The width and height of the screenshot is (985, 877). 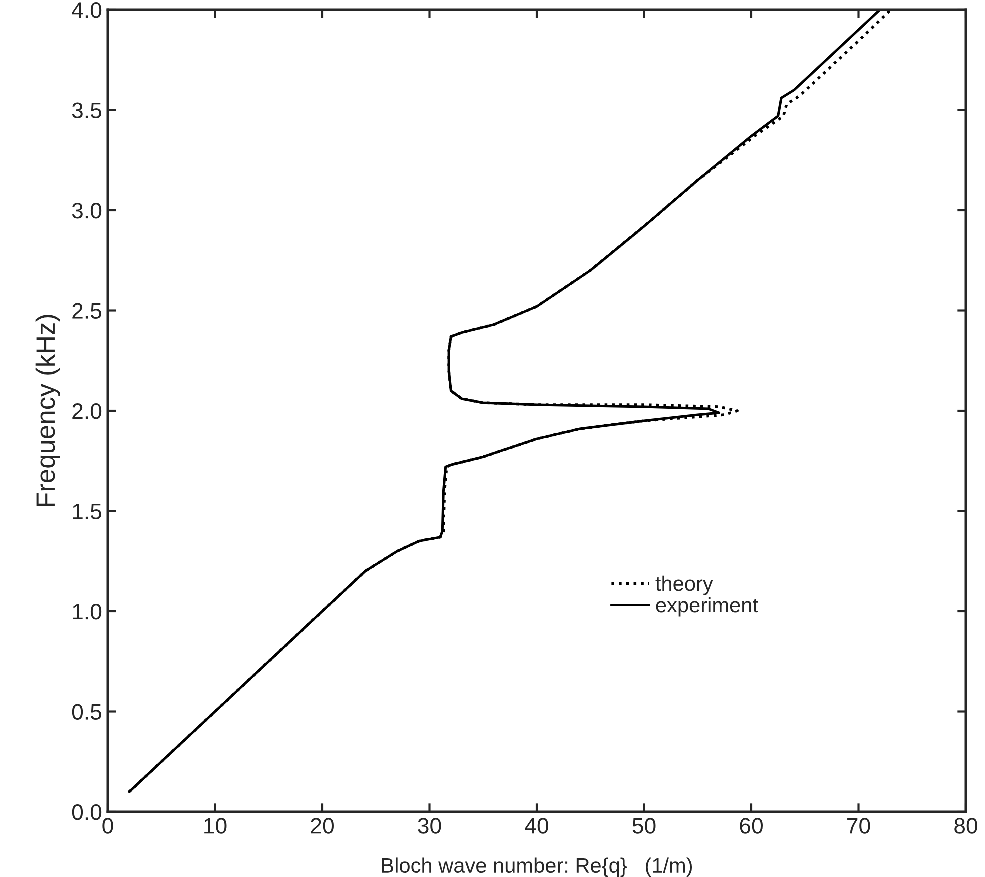 I want to click on x-tick-label: 60, so click(x=751, y=826).